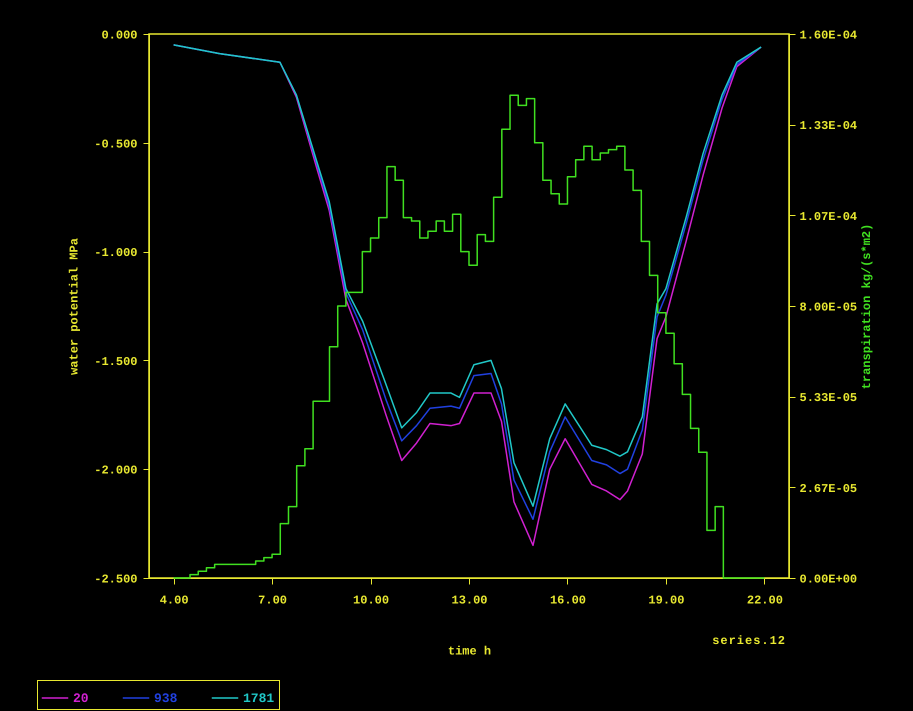  What do you see at coordinates (166, 698) in the screenshot?
I see `legend-label: 938` at bounding box center [166, 698].